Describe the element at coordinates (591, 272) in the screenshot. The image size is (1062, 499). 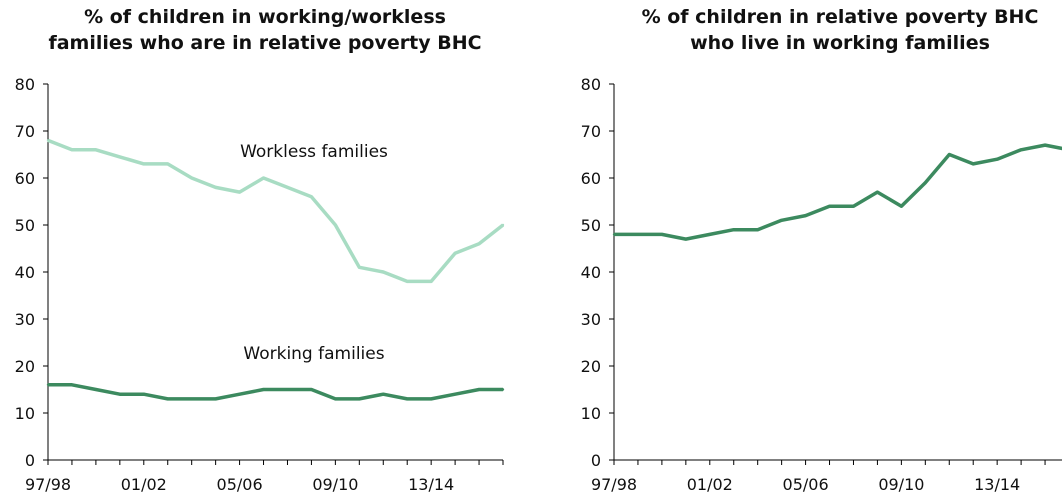
I see `right-y-tick-label: 40` at that location.